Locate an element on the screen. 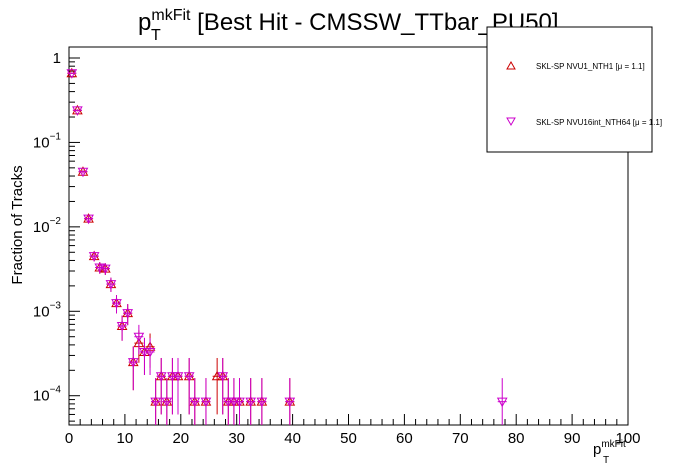  chart-title-sup: mkFit is located at coordinates (171, 15).